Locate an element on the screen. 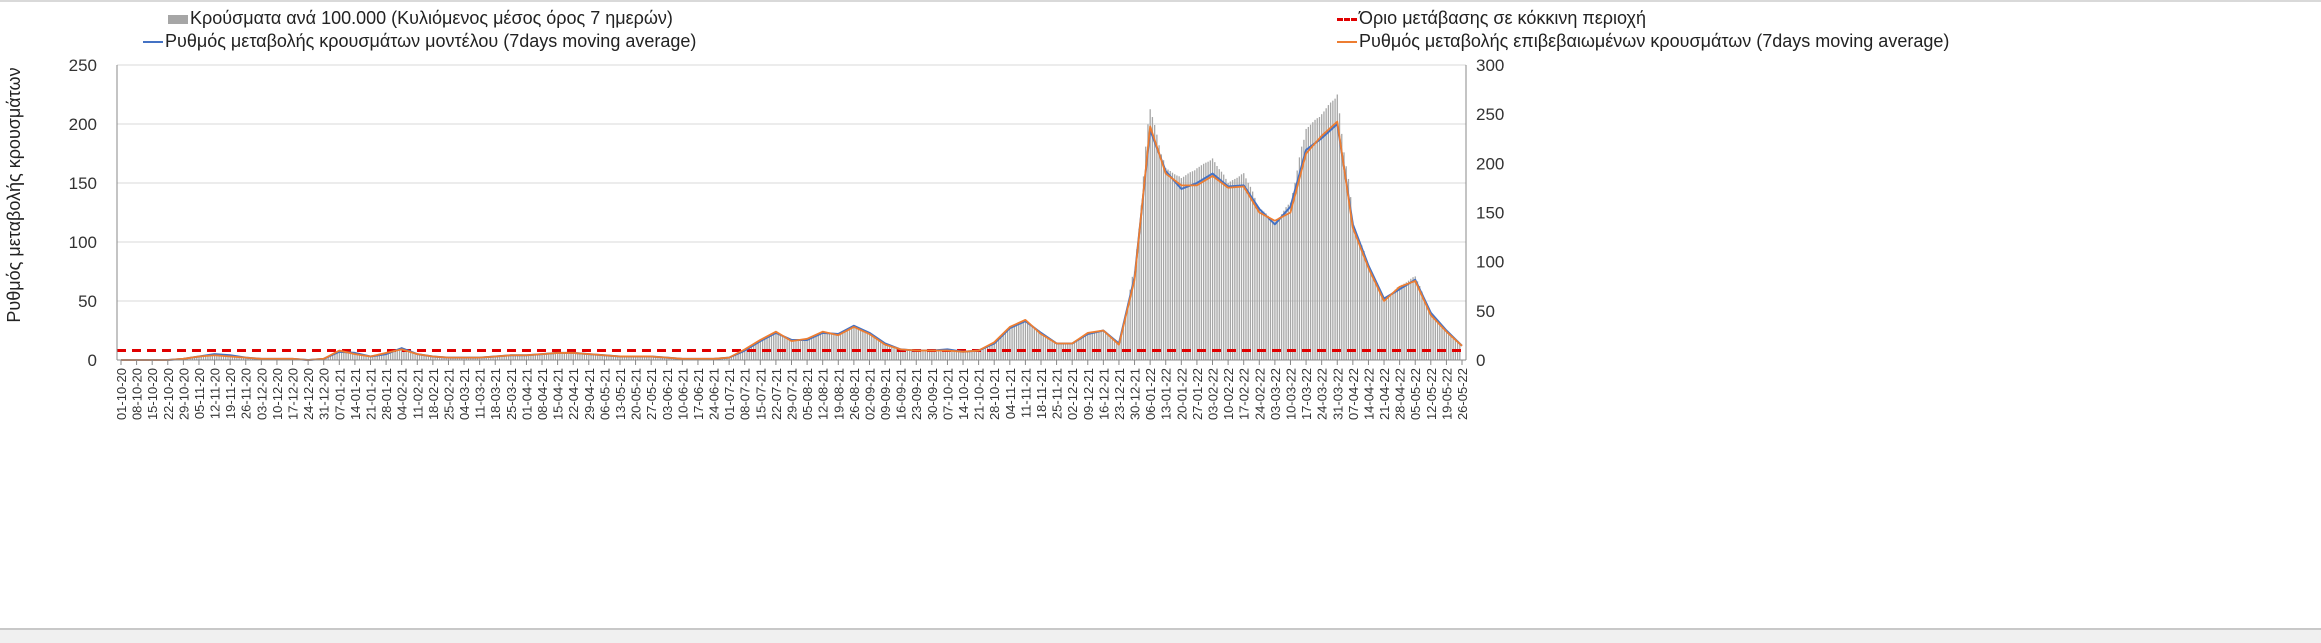 The width and height of the screenshot is (2321, 643). x-tick-label: 19-08-21 is located at coordinates (838, 394).